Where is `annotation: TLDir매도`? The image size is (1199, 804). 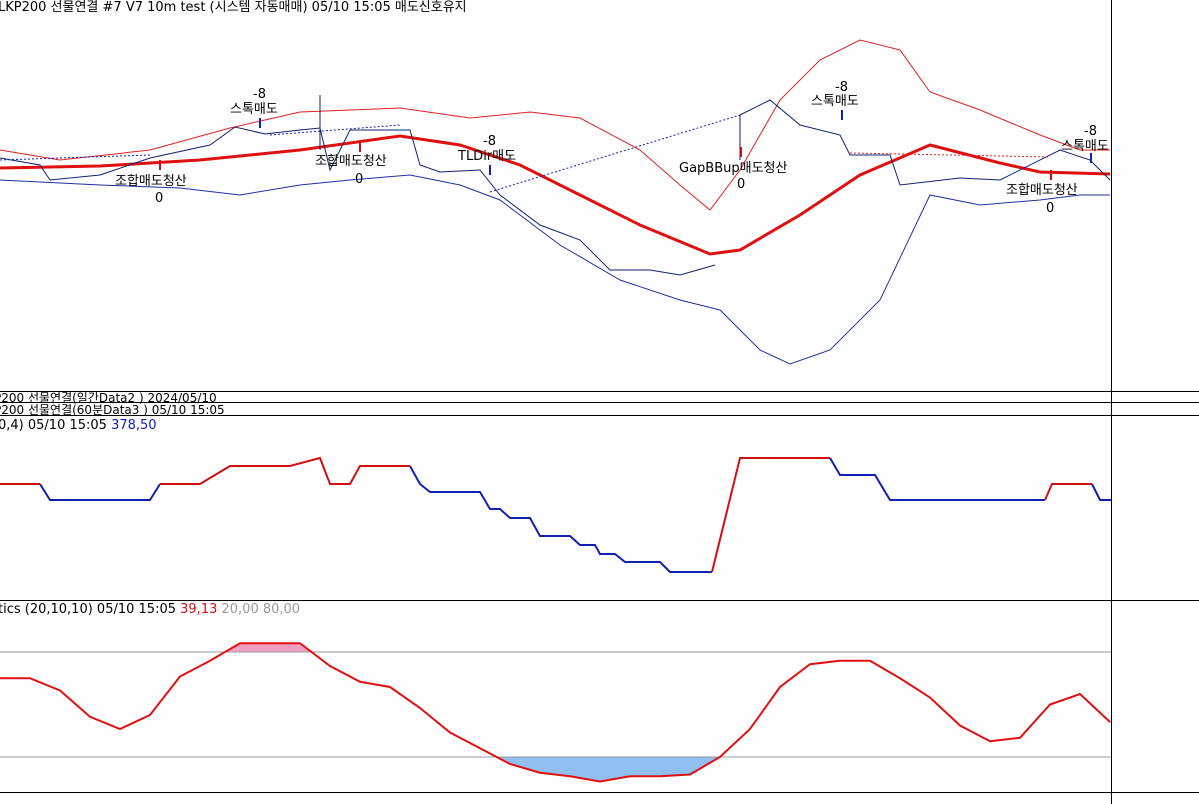 annotation: TLDir매도 is located at coordinates (486, 156).